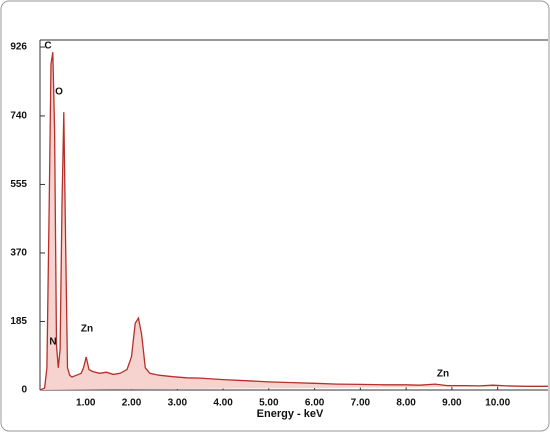 Image resolution: width=550 pixels, height=432 pixels. Describe the element at coordinates (406, 403) in the screenshot. I see `x-tick-label: 8.00` at that location.